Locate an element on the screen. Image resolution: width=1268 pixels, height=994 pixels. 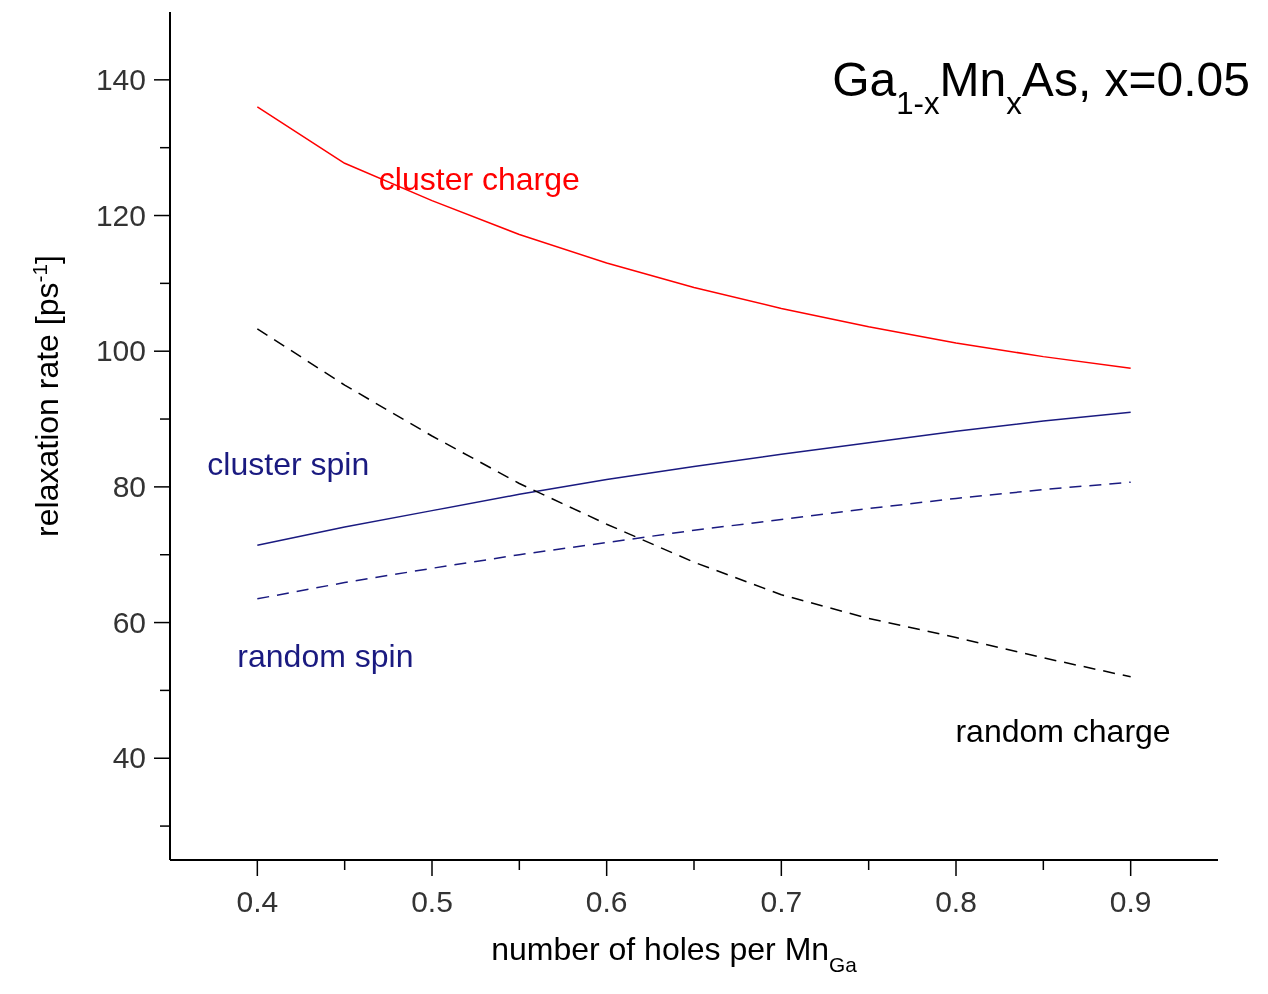
y-tick-label: 120 is located at coordinates (120, 215).